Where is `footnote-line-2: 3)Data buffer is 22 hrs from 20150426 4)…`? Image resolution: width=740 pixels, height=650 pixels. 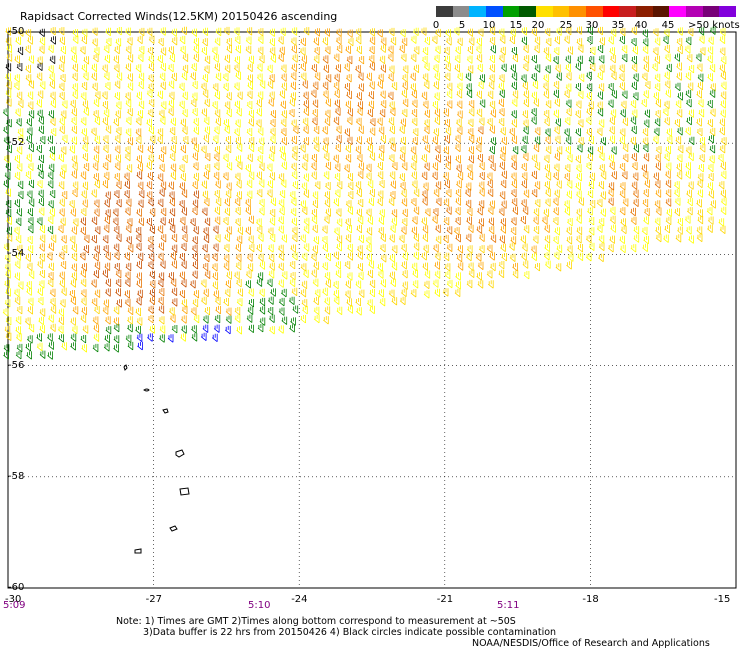 footnote-line-2: 3)Data buffer is 22 hrs from 20150426 4)… is located at coordinates (350, 632).